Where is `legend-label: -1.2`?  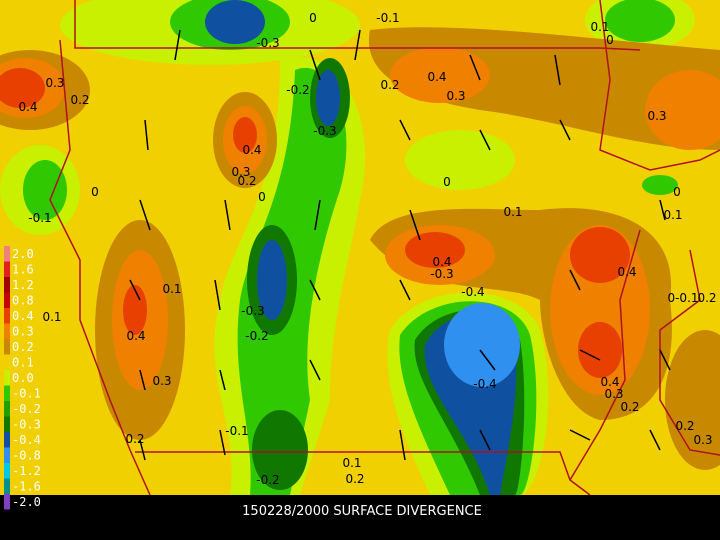
legend-label: -1.2 is located at coordinates (26, 471).